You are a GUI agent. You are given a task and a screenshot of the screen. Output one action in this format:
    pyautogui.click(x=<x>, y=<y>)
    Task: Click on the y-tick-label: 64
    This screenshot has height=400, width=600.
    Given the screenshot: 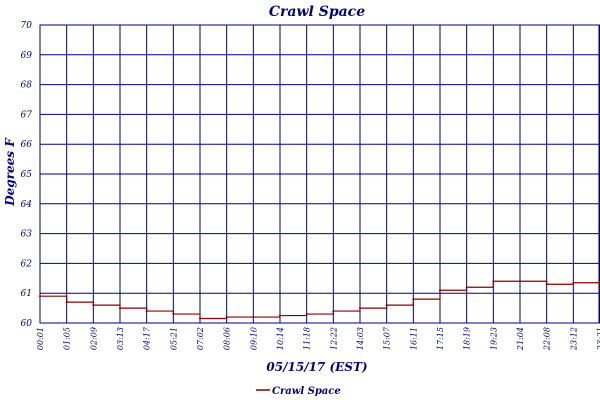 What is the action you would take?
    pyautogui.click(x=27, y=205)
    